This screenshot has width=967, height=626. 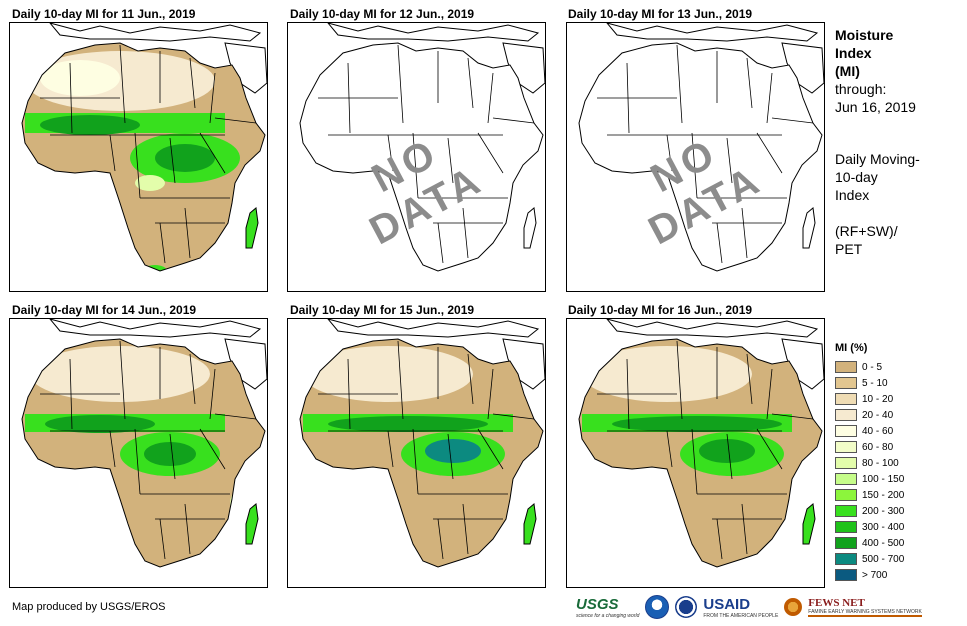 What do you see at coordinates (866, 231) in the screenshot?
I see `formula-line-1: (RF+SW)/` at bounding box center [866, 231].